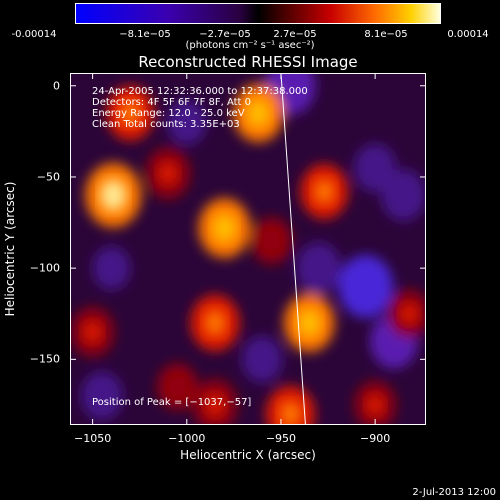 The height and width of the screenshot is (500, 500). I want to click on y-tick-label: 0, so click(56, 86).